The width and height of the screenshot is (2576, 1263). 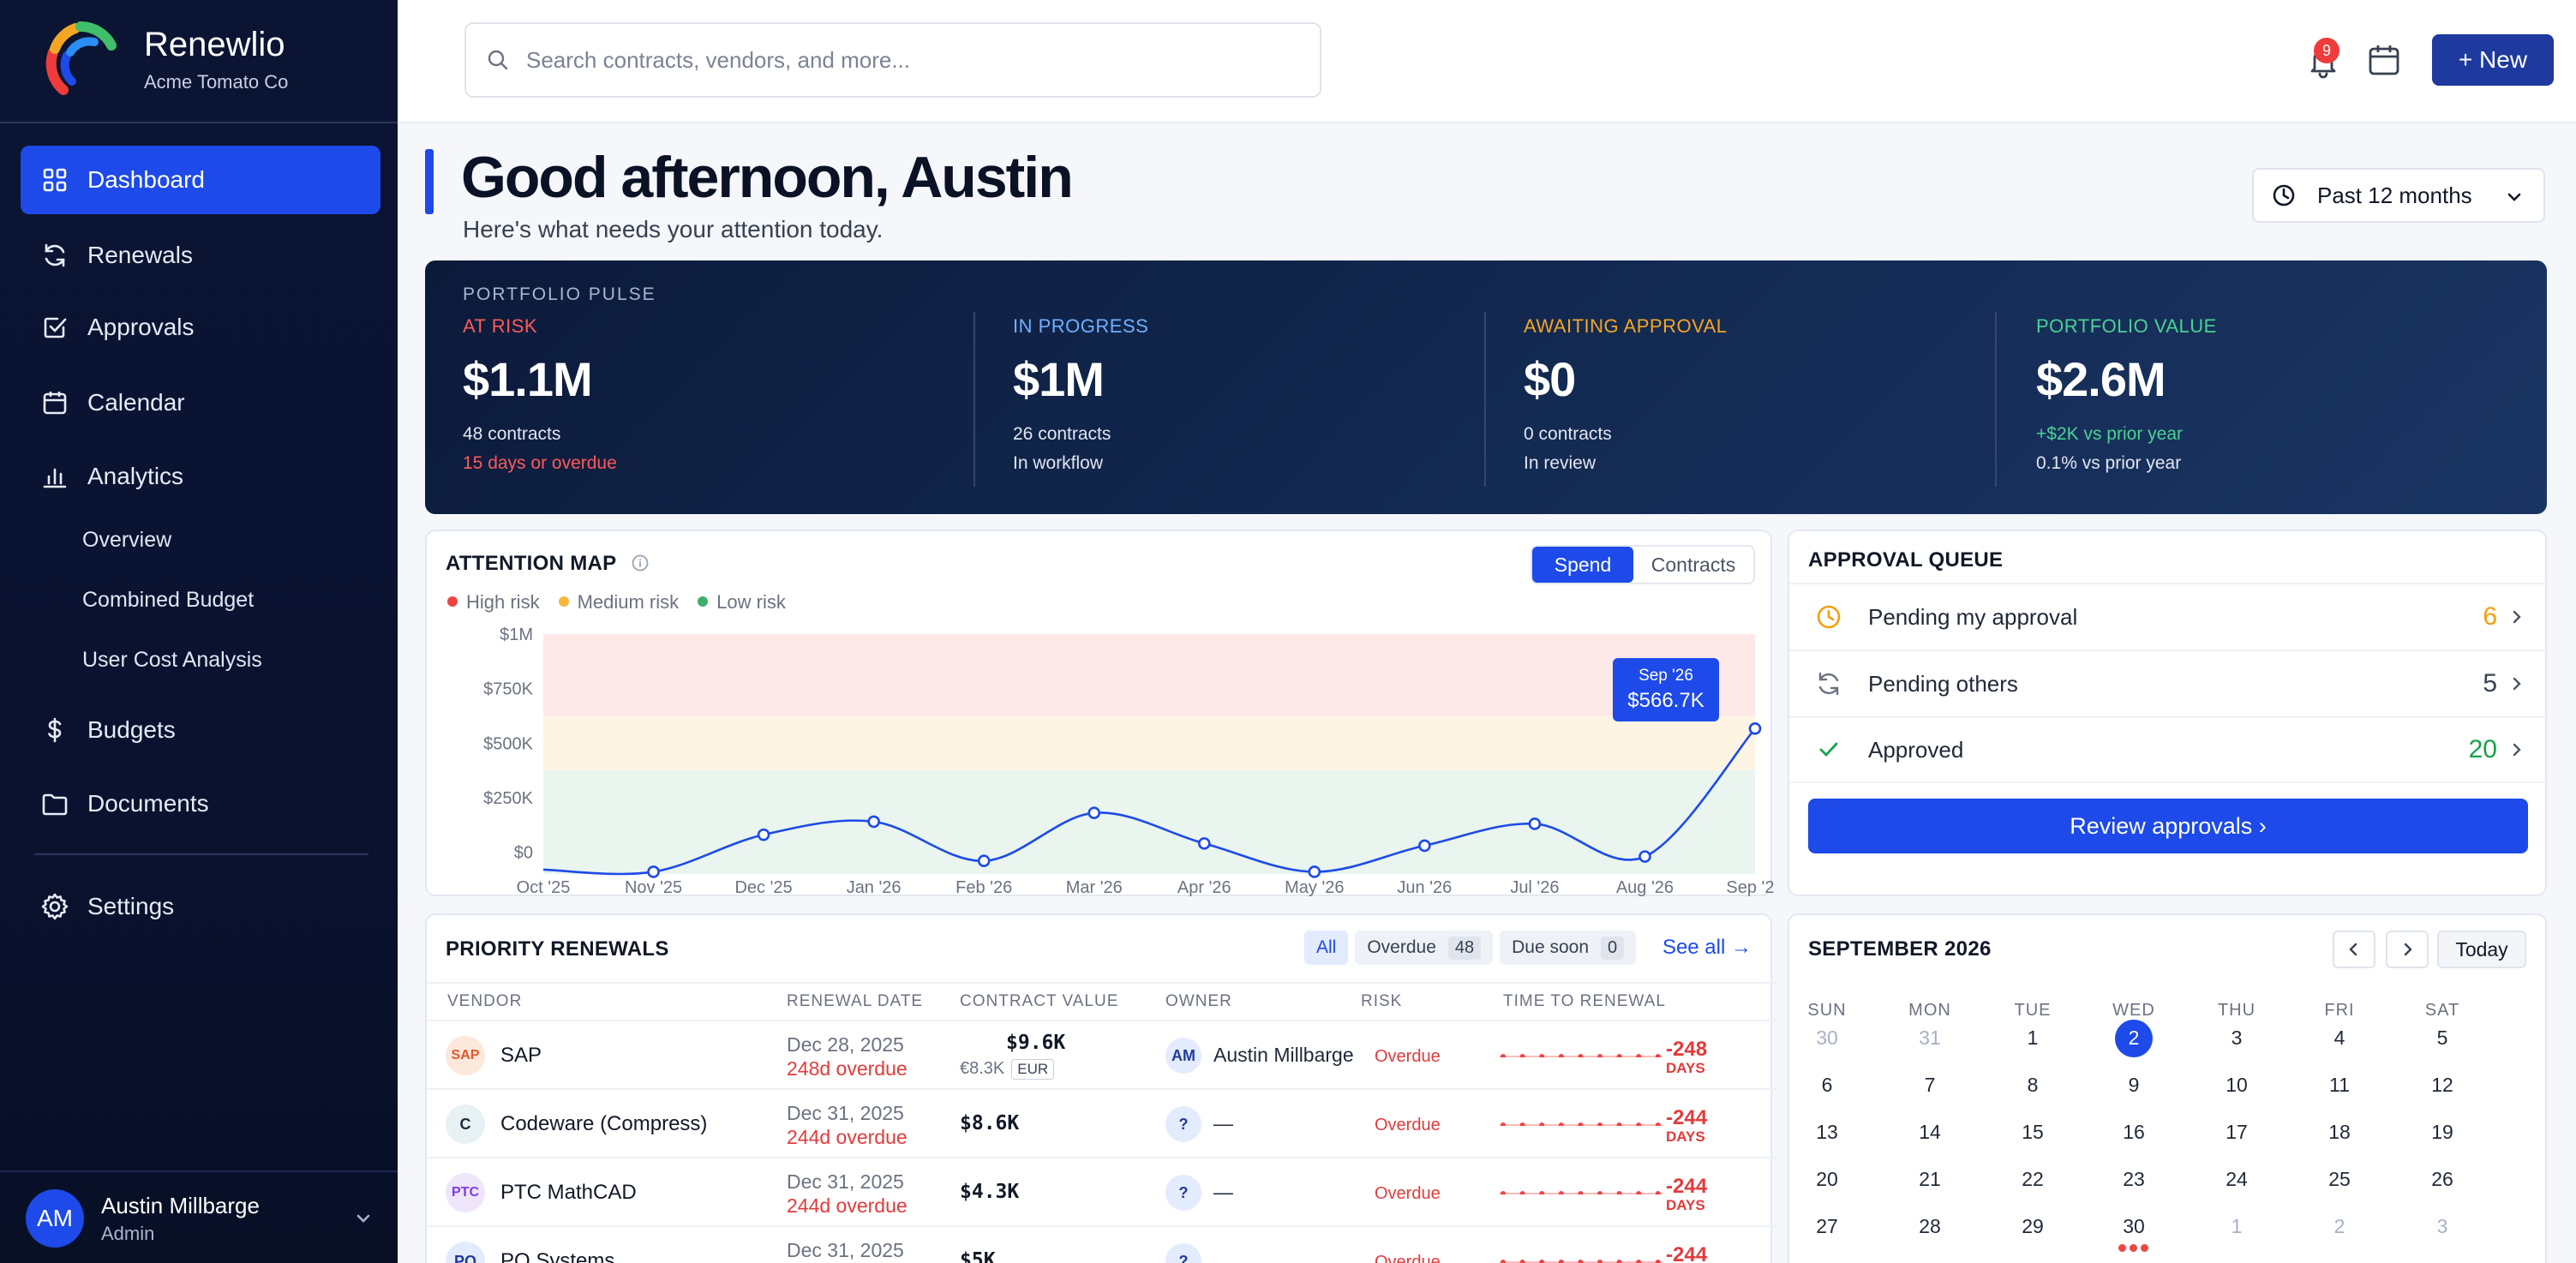 I want to click on calendar-day: 25, so click(x=2339, y=1179).